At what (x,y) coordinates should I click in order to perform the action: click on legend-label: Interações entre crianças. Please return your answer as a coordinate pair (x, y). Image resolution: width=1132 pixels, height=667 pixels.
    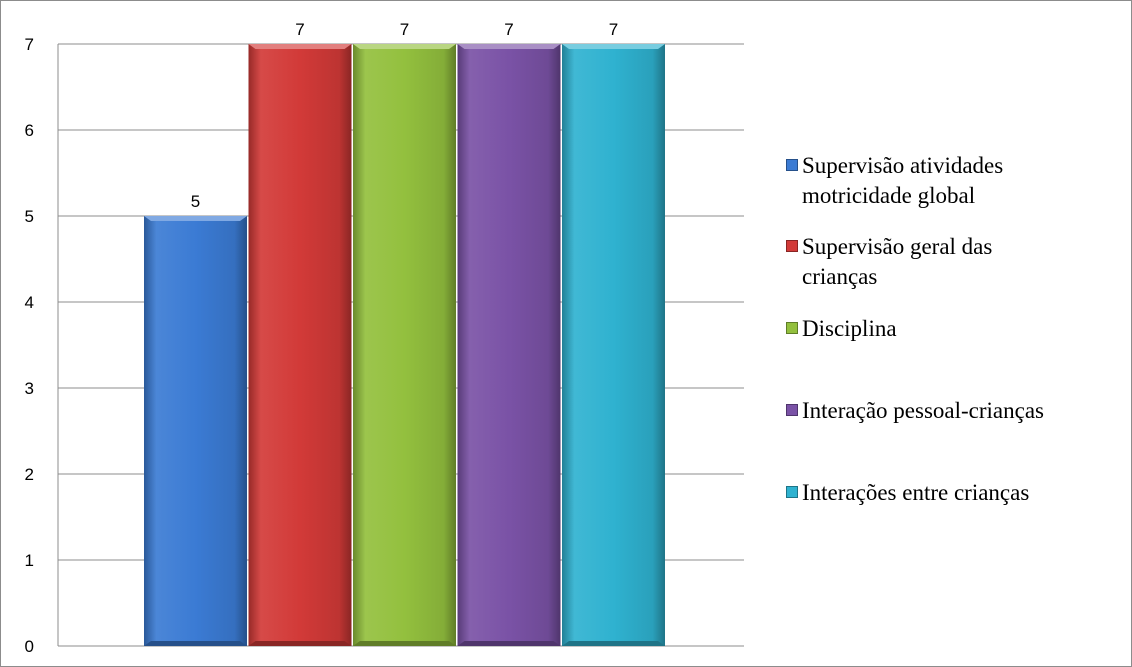
    Looking at the image, I should click on (916, 492).